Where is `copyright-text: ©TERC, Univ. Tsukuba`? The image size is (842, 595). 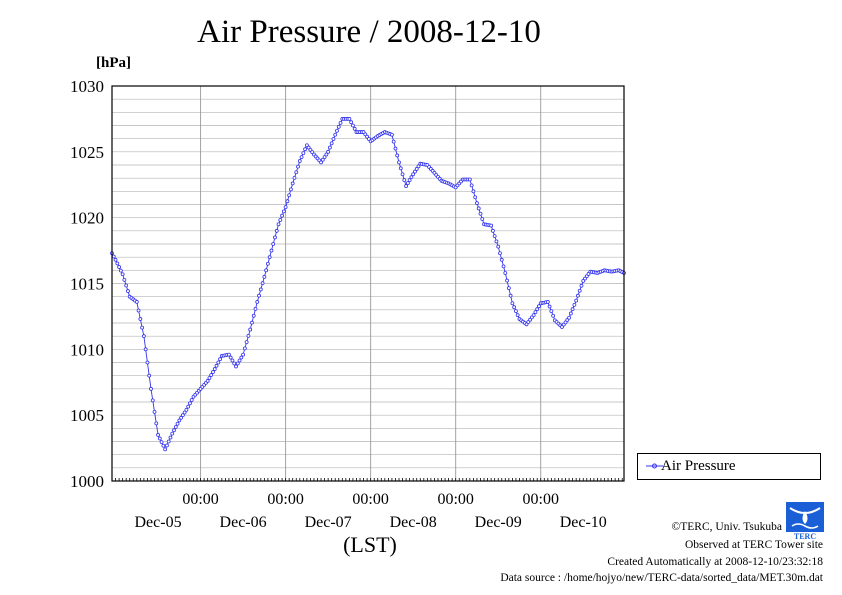 copyright-text: ©TERC, Univ. Tsukuba is located at coordinates (726, 527).